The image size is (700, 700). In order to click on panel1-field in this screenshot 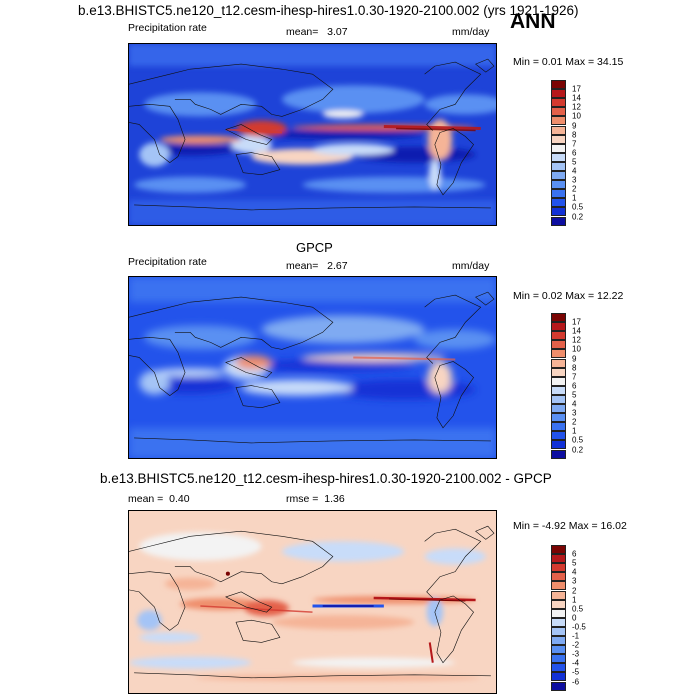, I will do `click(312, 134)`.